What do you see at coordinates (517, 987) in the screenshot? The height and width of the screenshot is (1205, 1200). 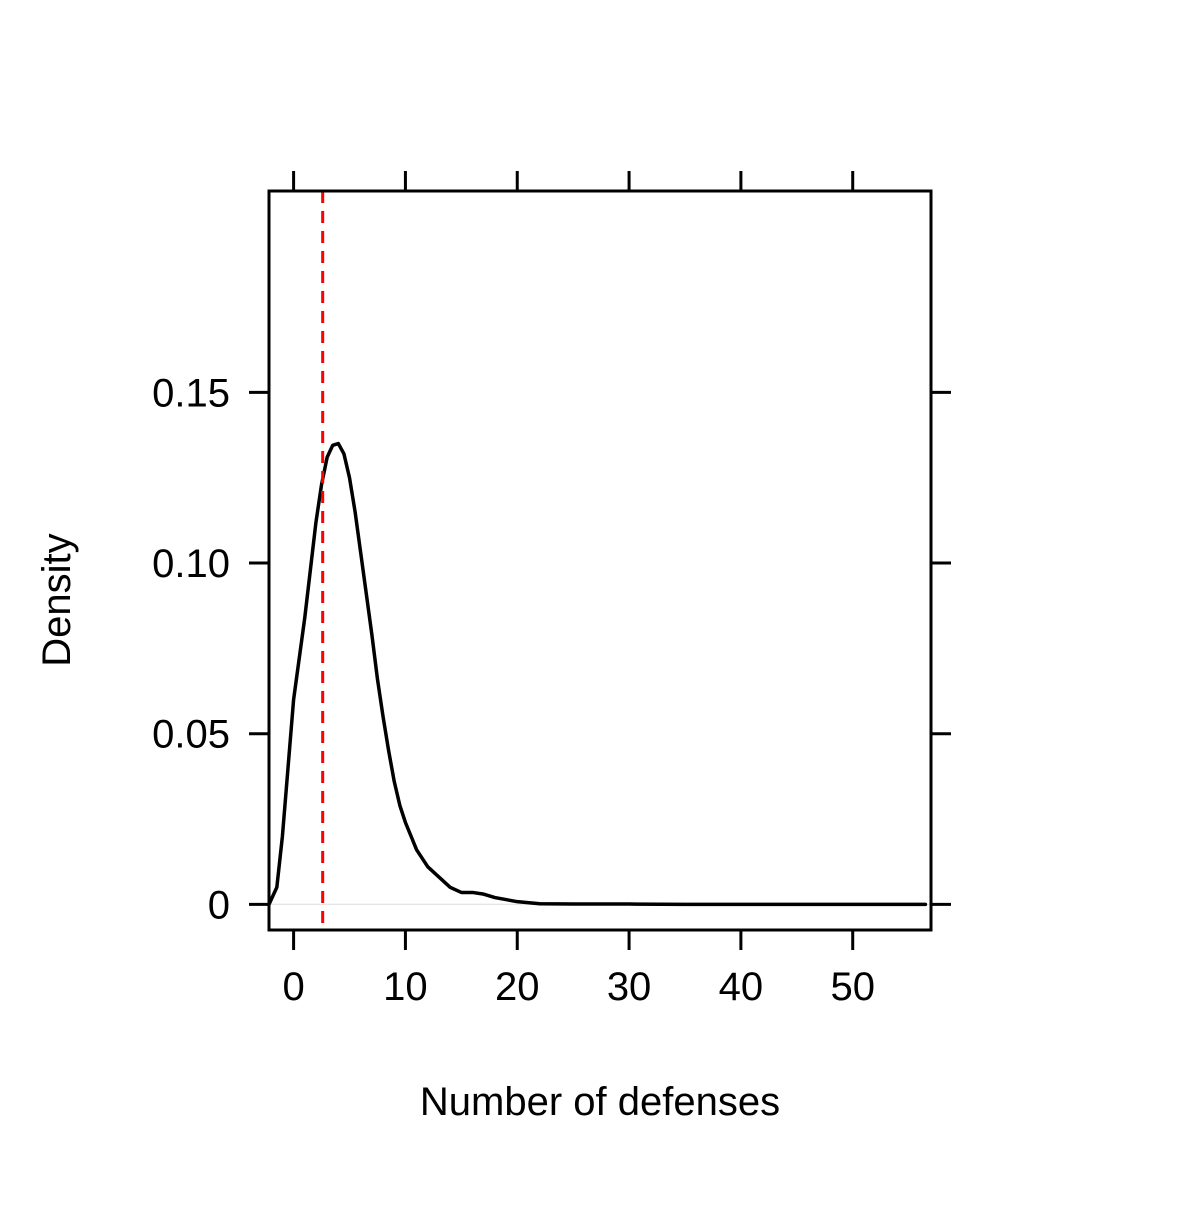 I see `x-tick-label: 20` at bounding box center [517, 987].